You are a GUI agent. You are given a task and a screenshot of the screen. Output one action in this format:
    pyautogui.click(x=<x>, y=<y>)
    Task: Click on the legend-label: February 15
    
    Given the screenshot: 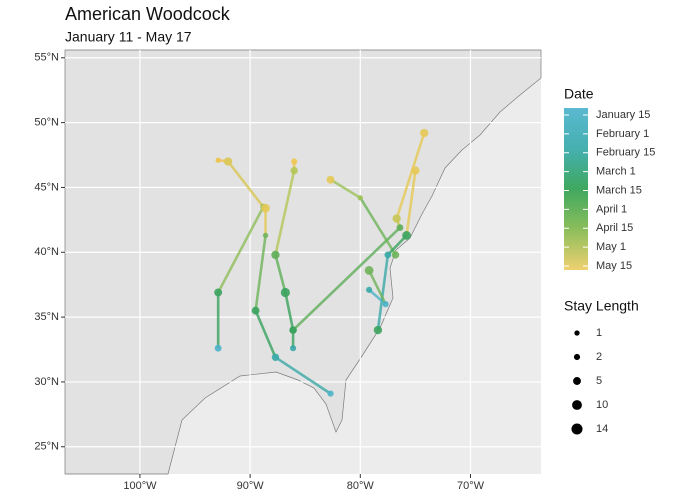 What is the action you would take?
    pyautogui.click(x=625, y=153)
    